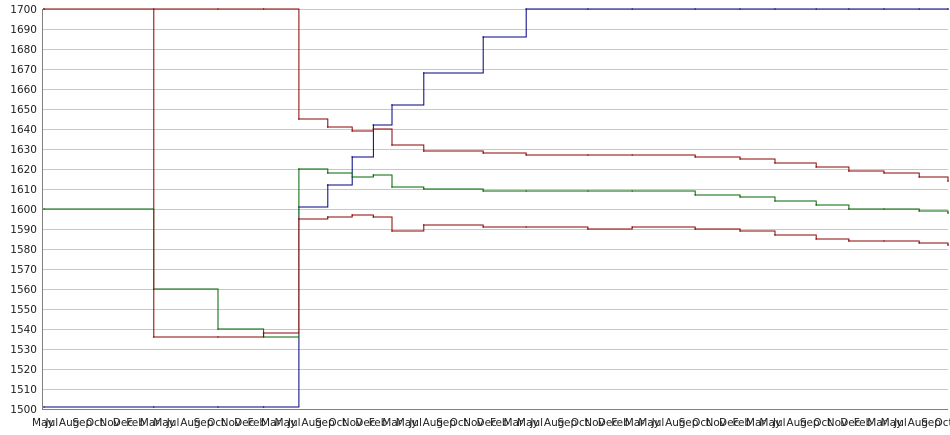  Describe the element at coordinates (23, 230) in the screenshot. I see `y-tick-label: 1590` at that location.